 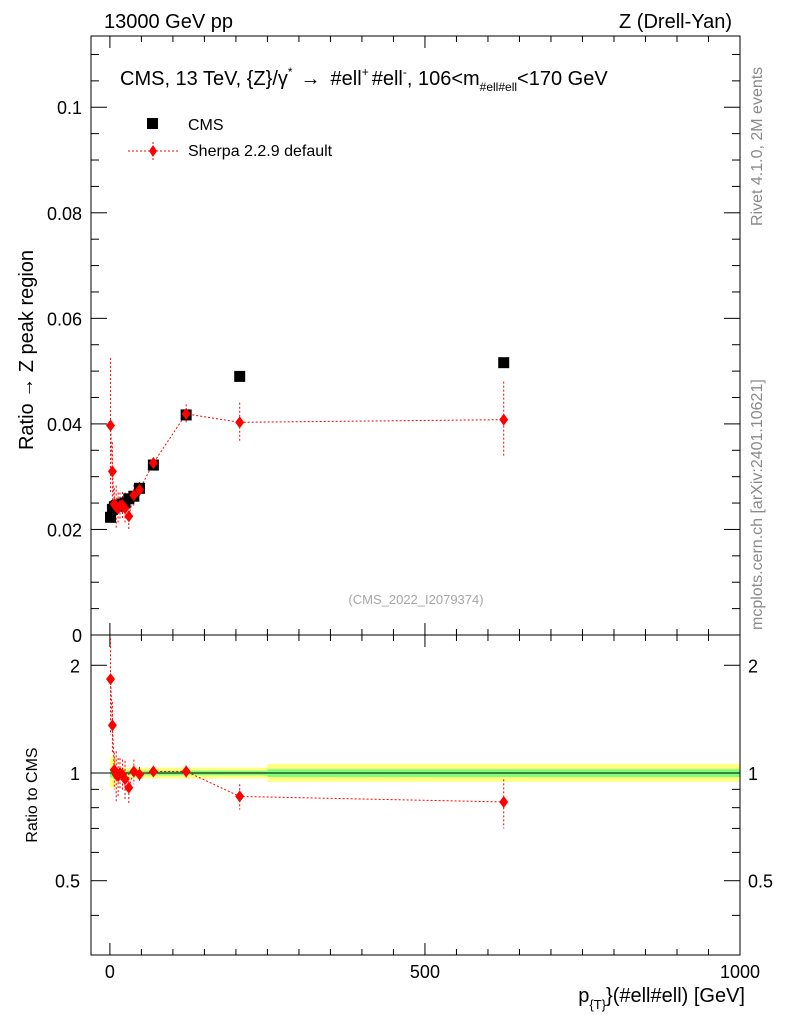 I want to click on ratio-y-tick-label-left: 1, so click(x=75, y=774).